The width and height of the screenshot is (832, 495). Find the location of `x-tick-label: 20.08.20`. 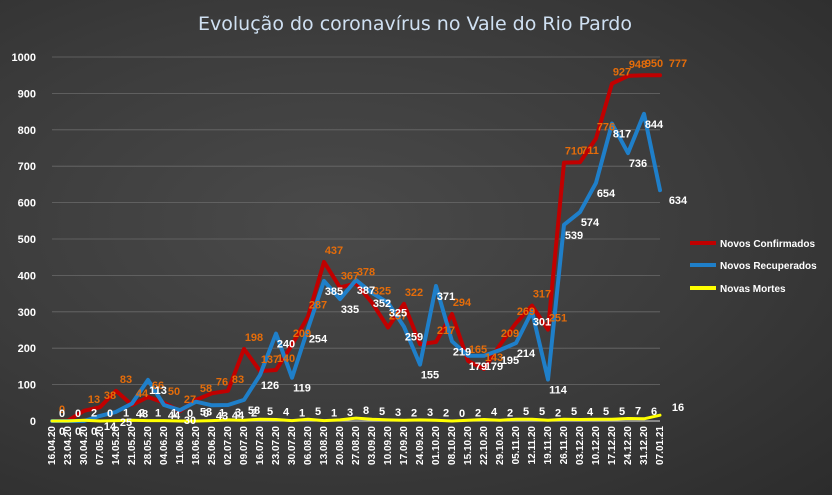

x-tick-label: 20.08.20 is located at coordinates (340, 445).